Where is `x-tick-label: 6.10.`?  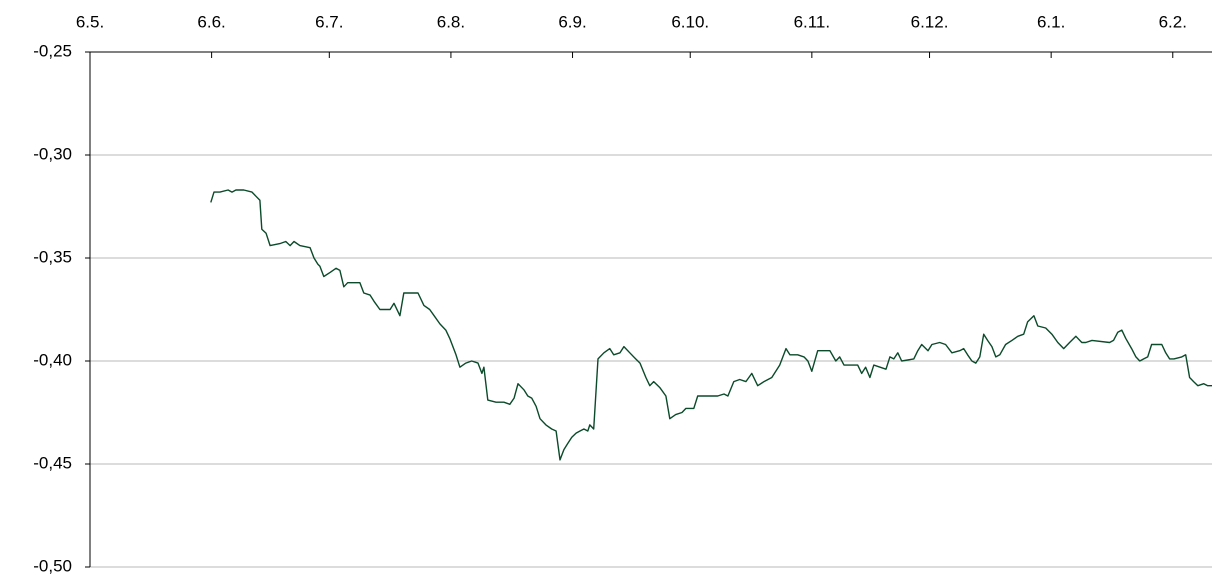 x-tick-label: 6.10. is located at coordinates (690, 21).